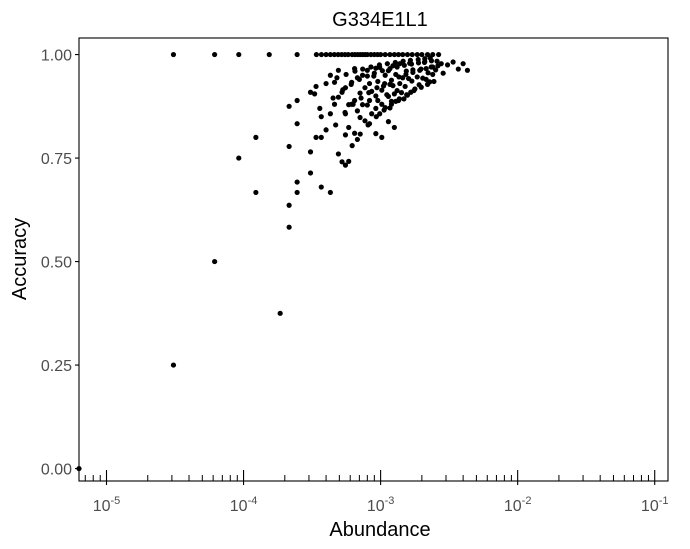 The width and height of the screenshot is (690, 549). I want to click on chart-title: G334E1L1, so click(380, 20).